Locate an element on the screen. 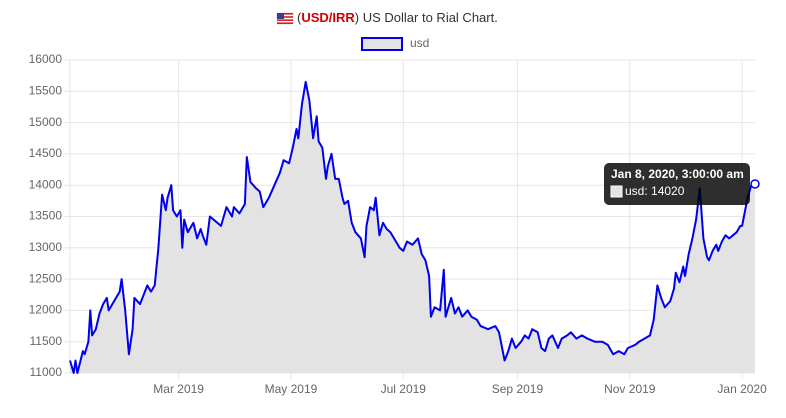 The height and width of the screenshot is (418, 786). tooltip-swatch is located at coordinates (616, 191).